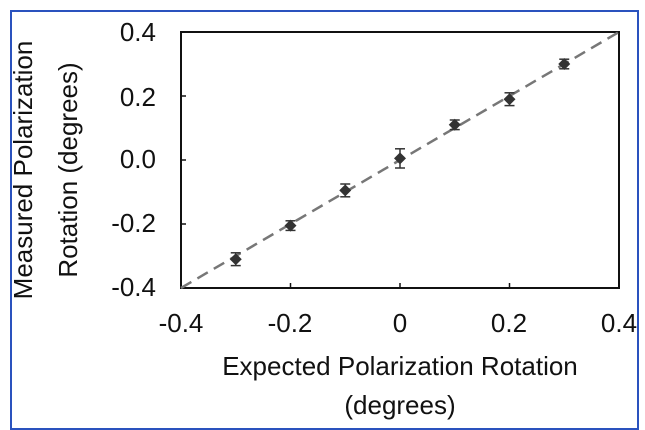 This screenshot has height=430, width=645. I want to click on x-tick-label: 0, so click(400, 323).